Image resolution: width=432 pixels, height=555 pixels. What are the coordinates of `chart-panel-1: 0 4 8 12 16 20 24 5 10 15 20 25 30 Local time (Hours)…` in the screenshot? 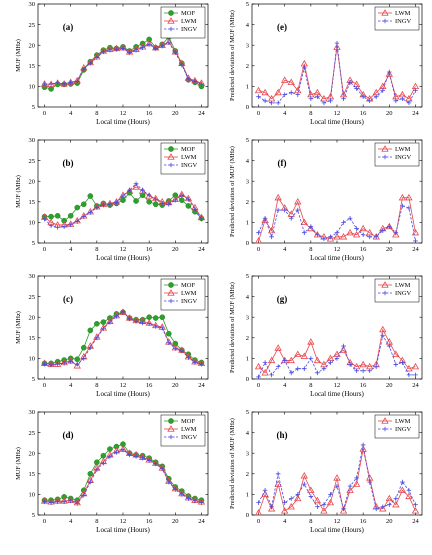 It's located at (112, 63).